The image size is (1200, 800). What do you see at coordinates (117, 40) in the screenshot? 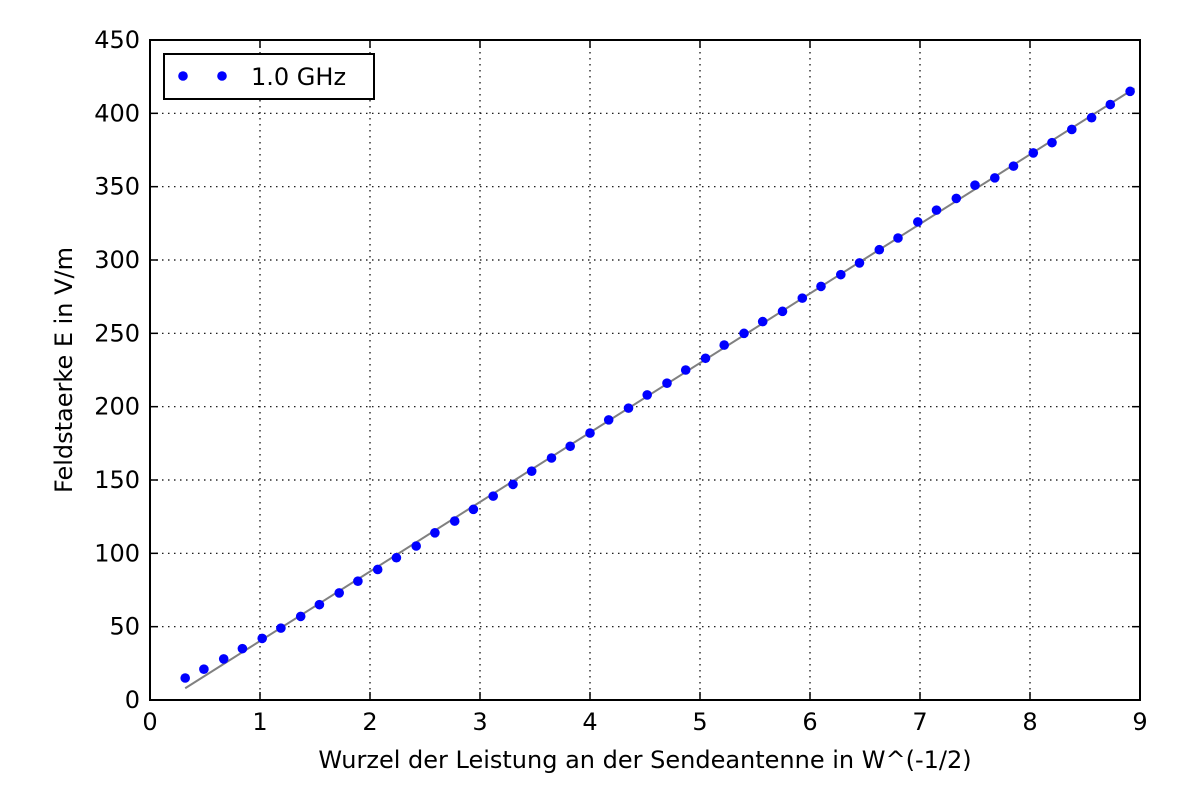
I see `y-tick-label: 450` at bounding box center [117, 40].